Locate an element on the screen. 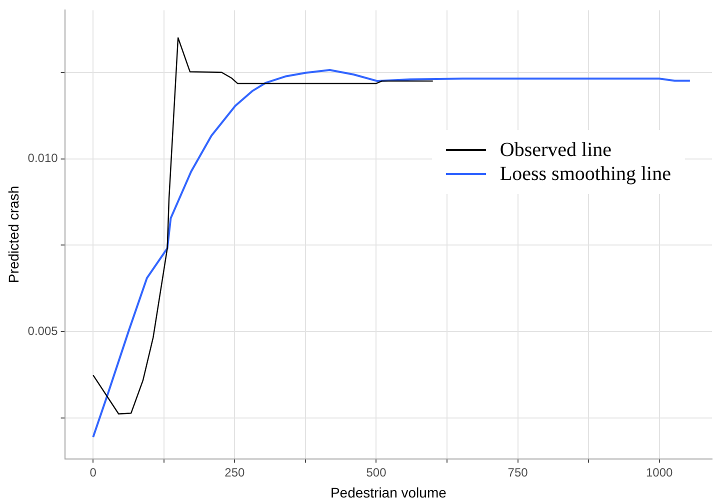 The image size is (715, 504). y-tick-label: 0.010 is located at coordinates (43, 158).